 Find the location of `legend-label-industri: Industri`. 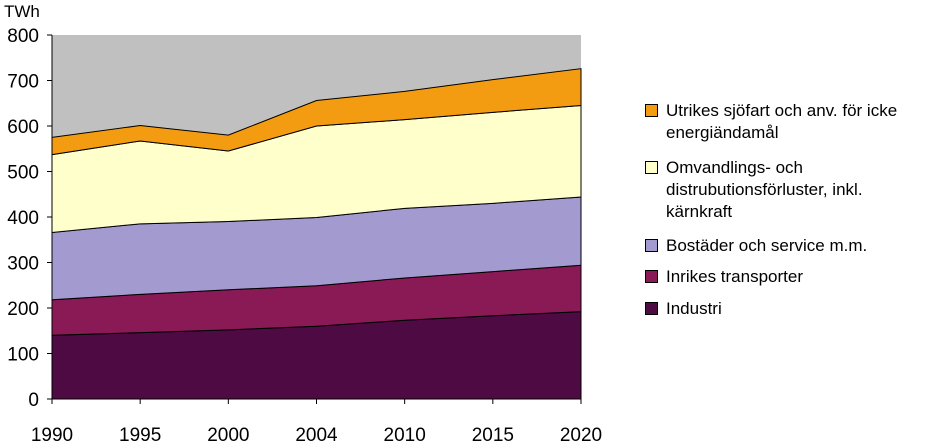

legend-label-industri: Industri is located at coordinates (800, 309).